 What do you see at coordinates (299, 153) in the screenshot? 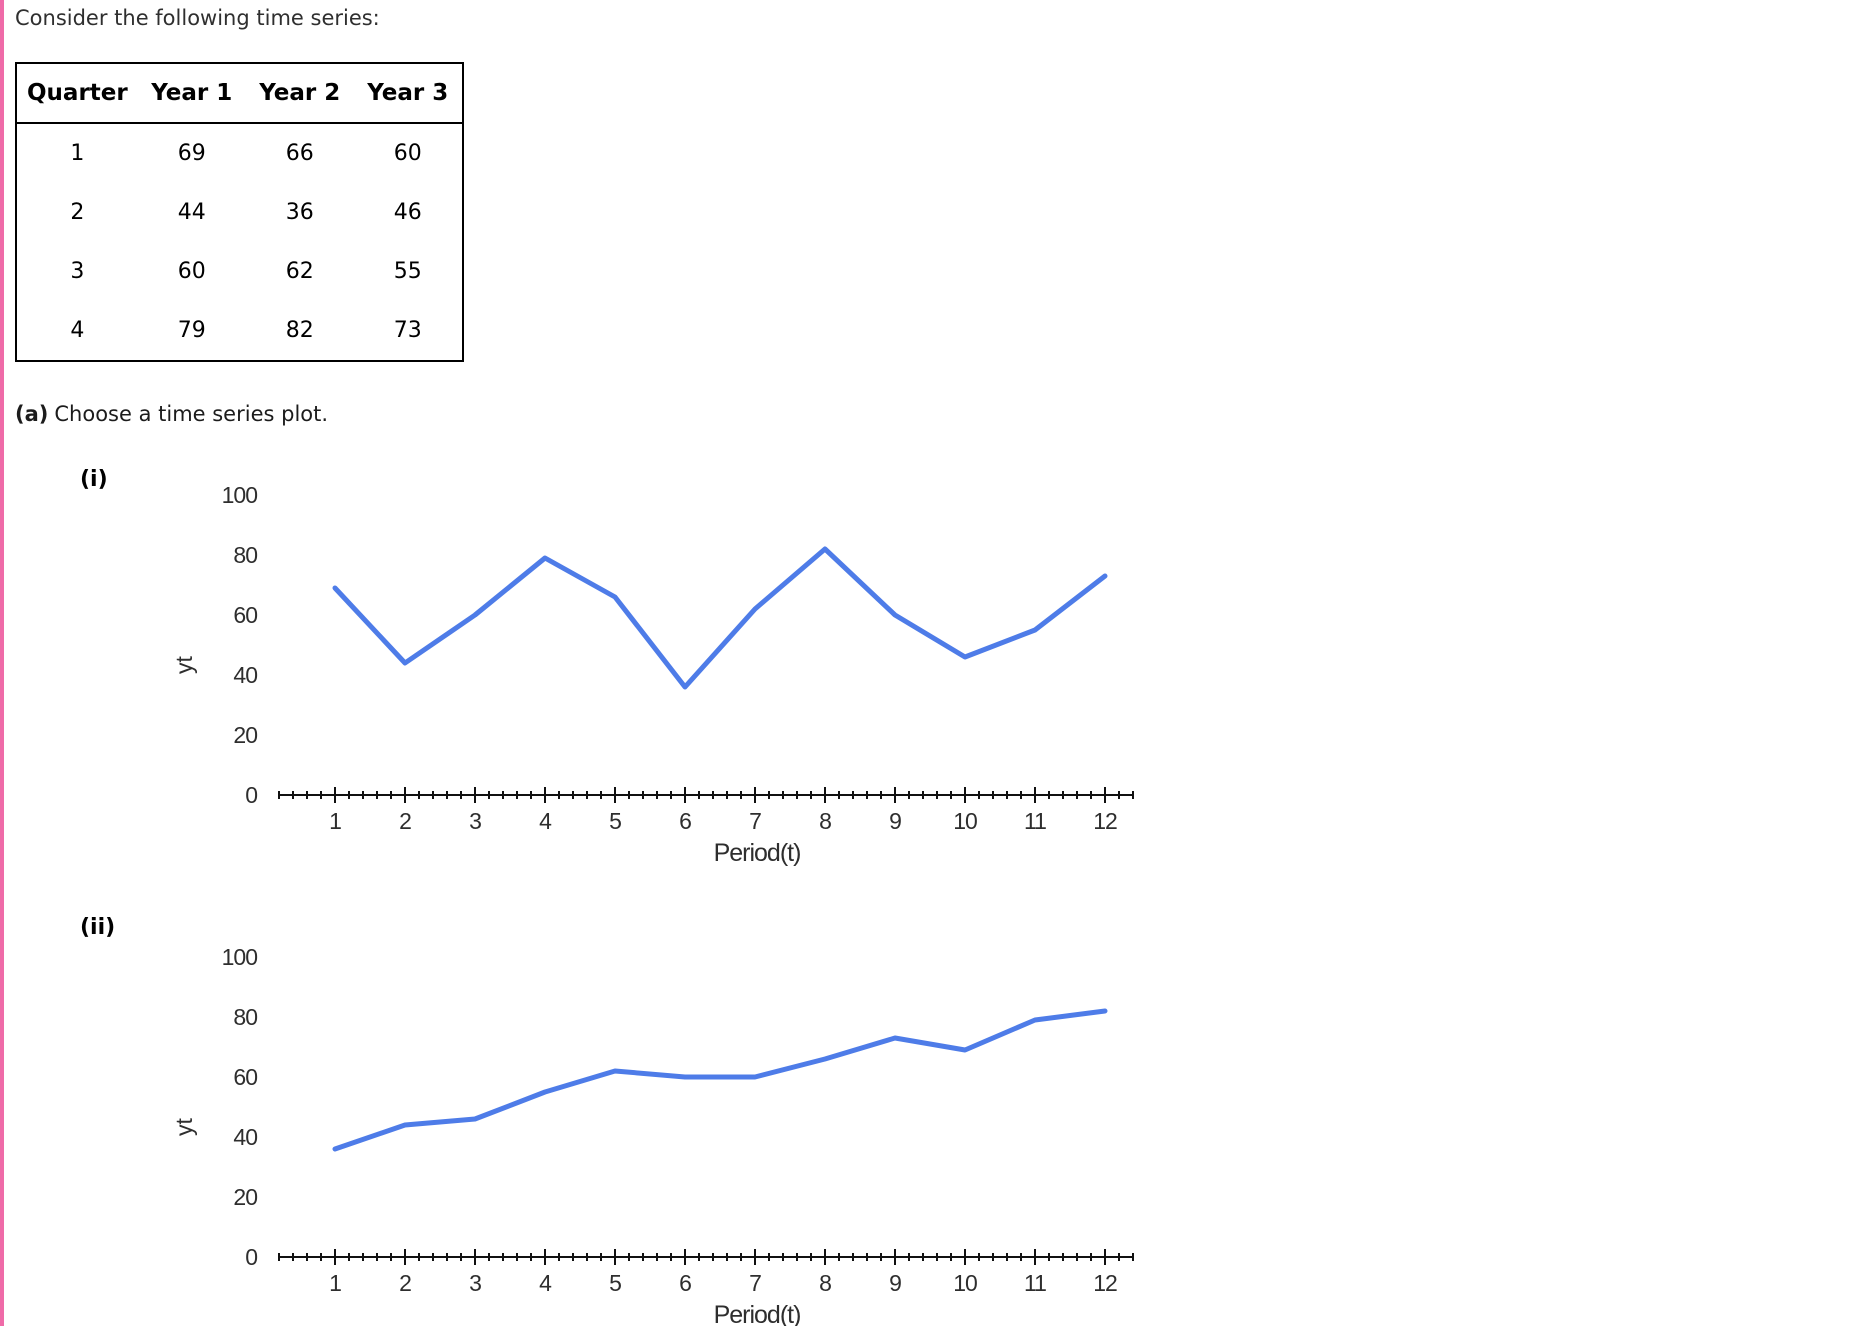
I see `cell-value: 66` at bounding box center [299, 153].